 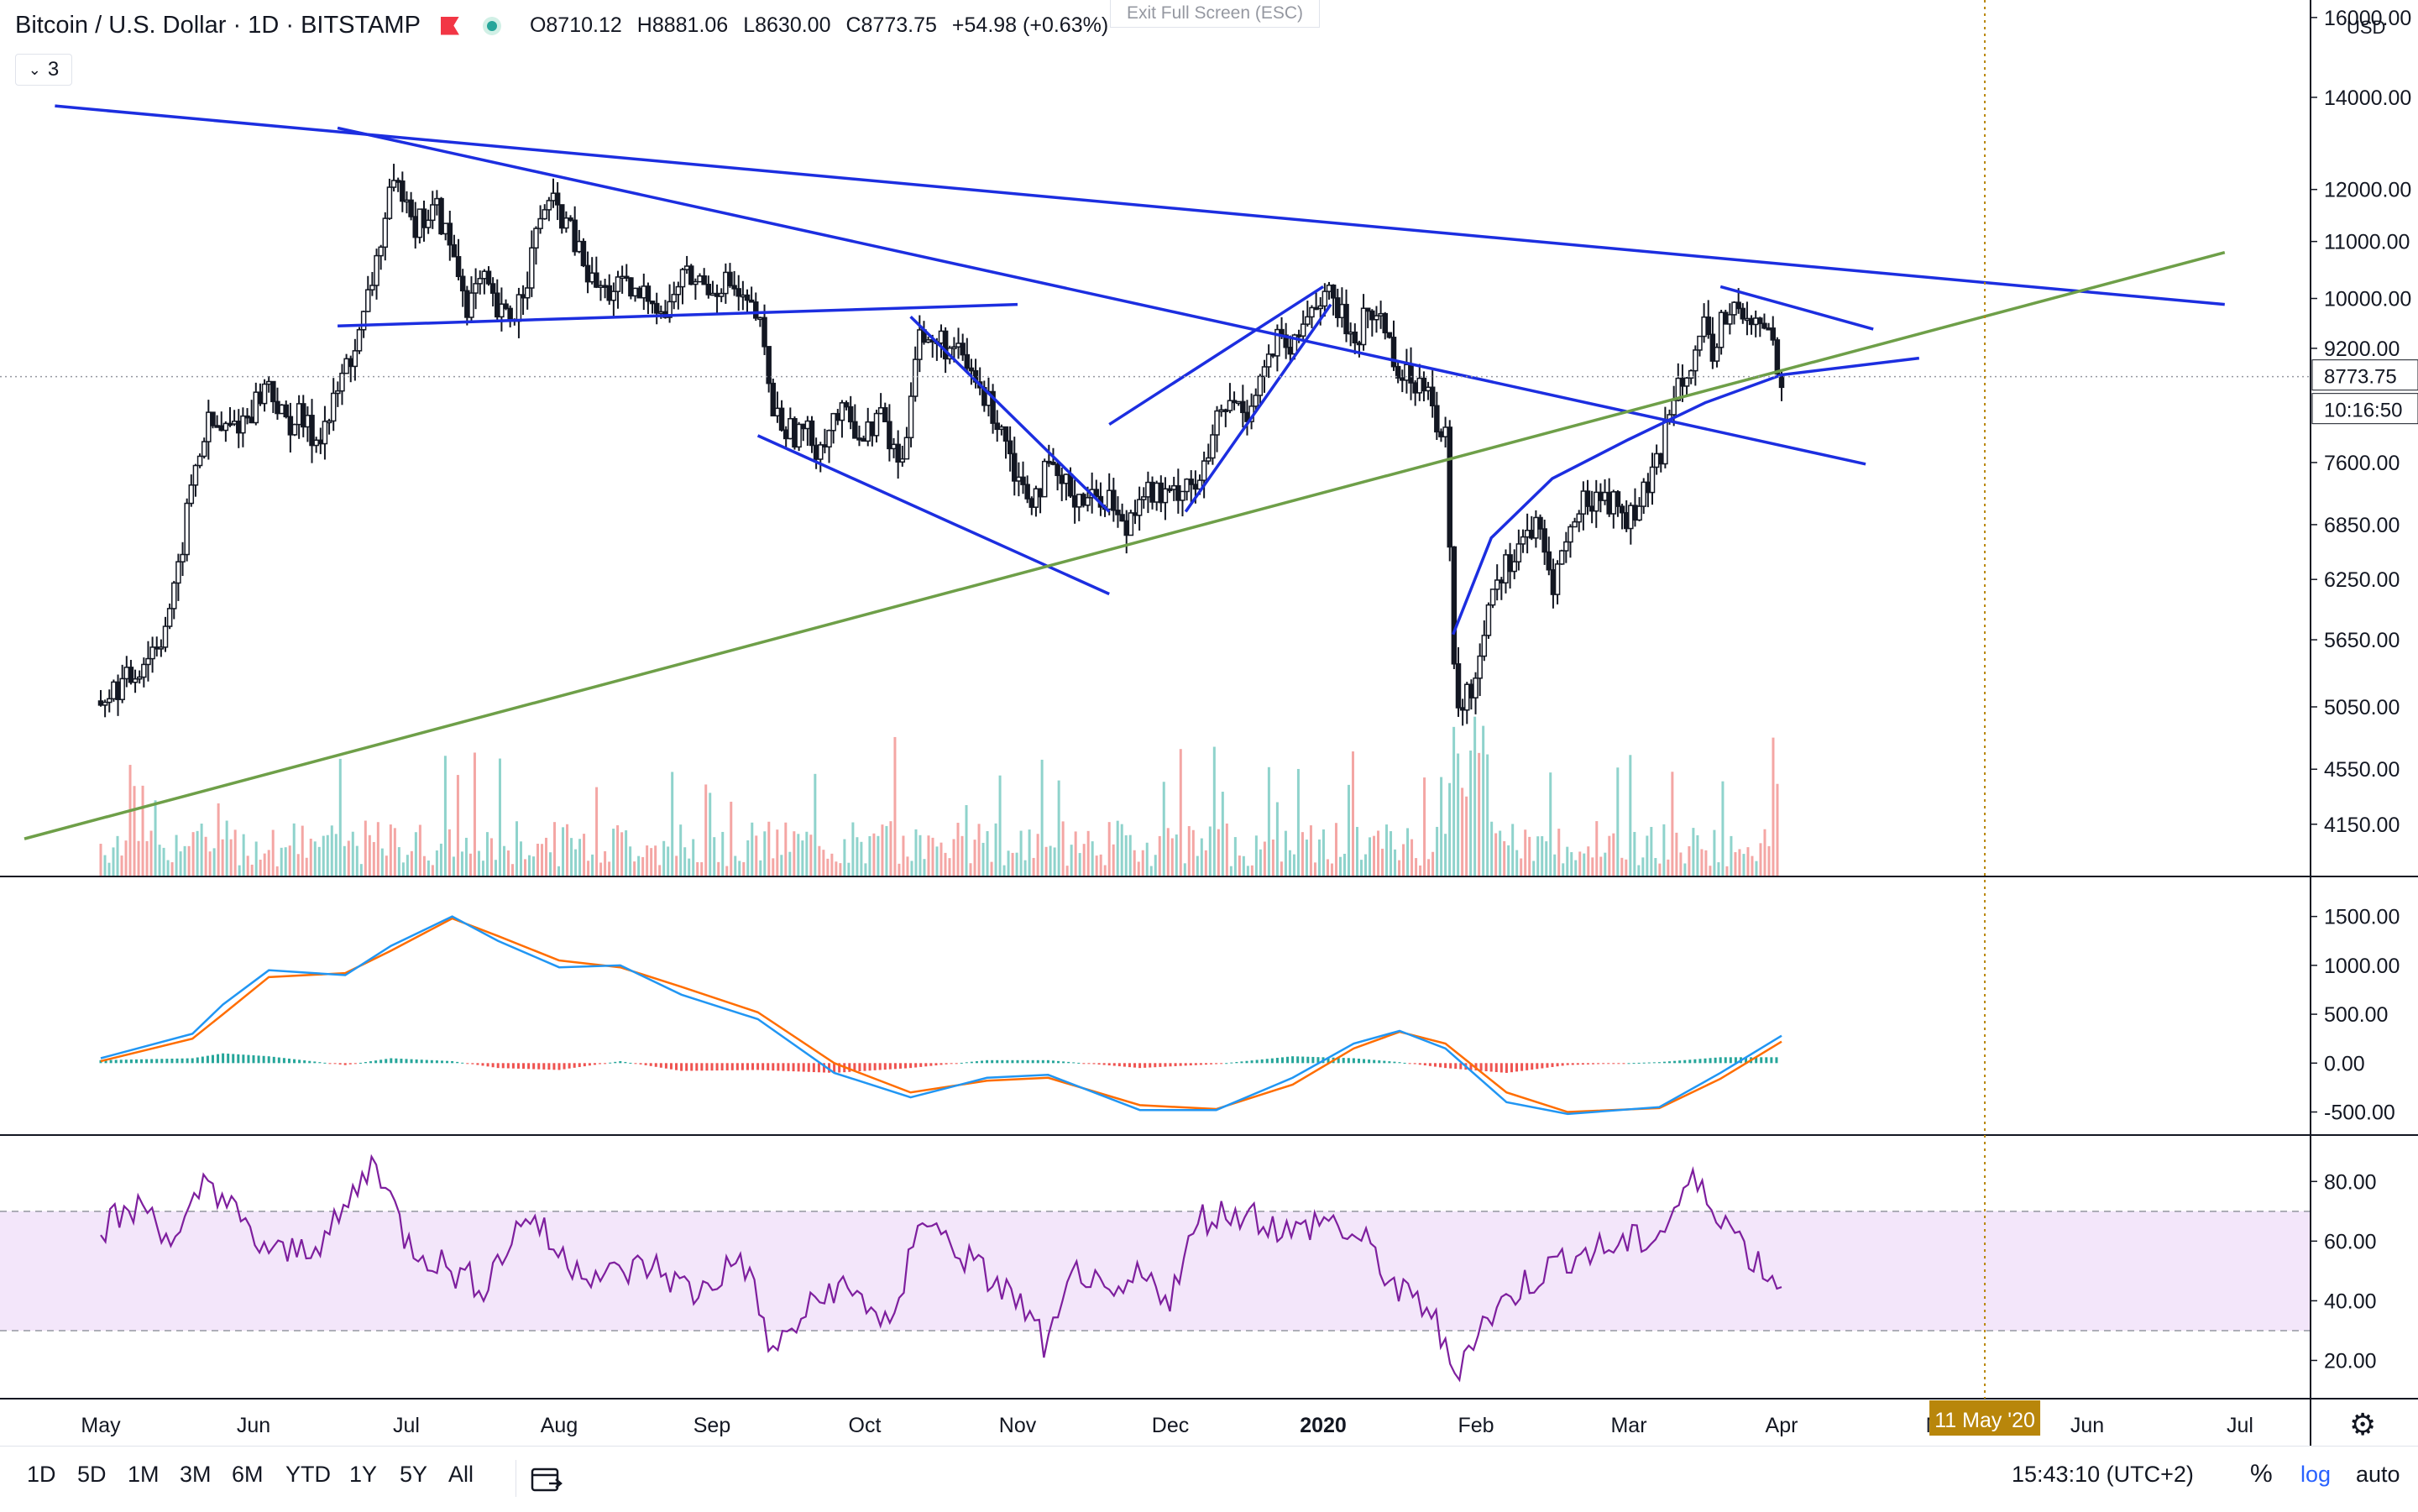 I want to click on symbol-title: Bitcoin / U.S. Dollar · 1D · BITSTAMP, so click(x=218, y=25).